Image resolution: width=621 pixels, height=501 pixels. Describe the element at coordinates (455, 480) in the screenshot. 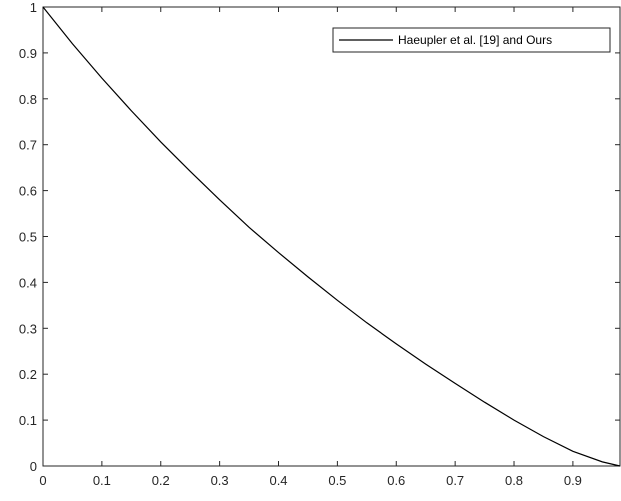

I see `x-tick-label: 0.7` at that location.